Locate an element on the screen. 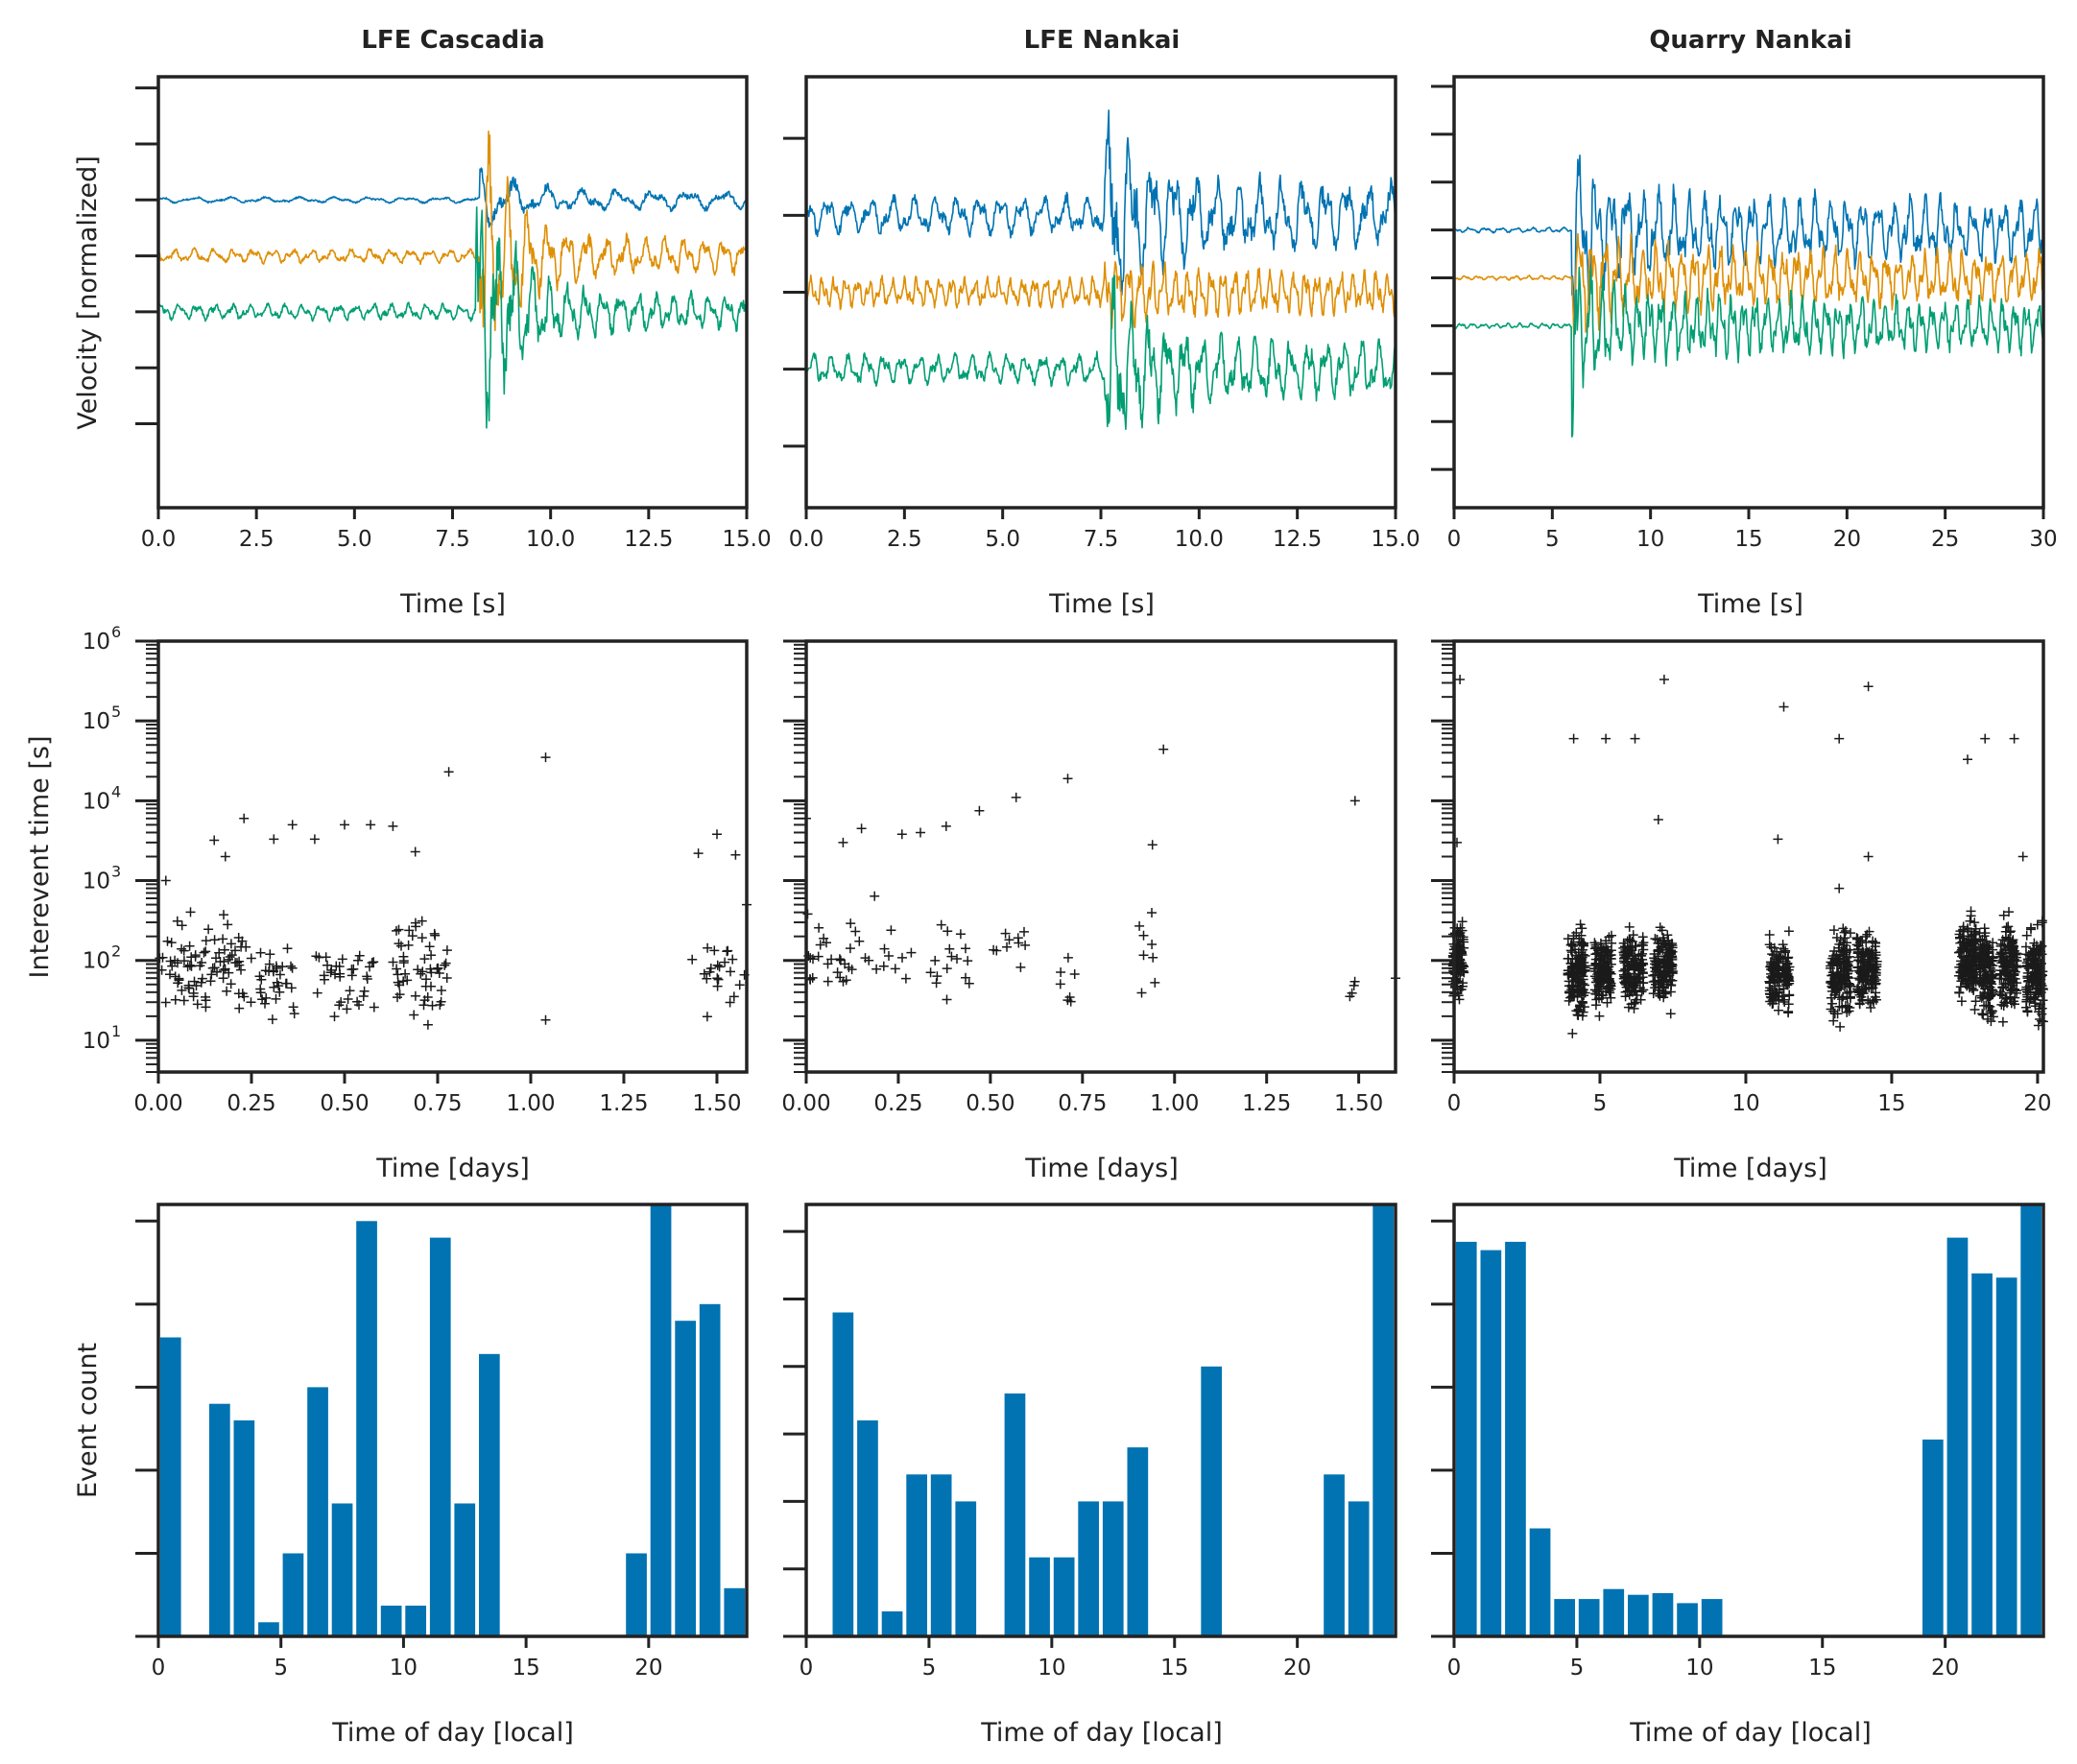  y-tick-exponent: 6 is located at coordinates (116, 632).